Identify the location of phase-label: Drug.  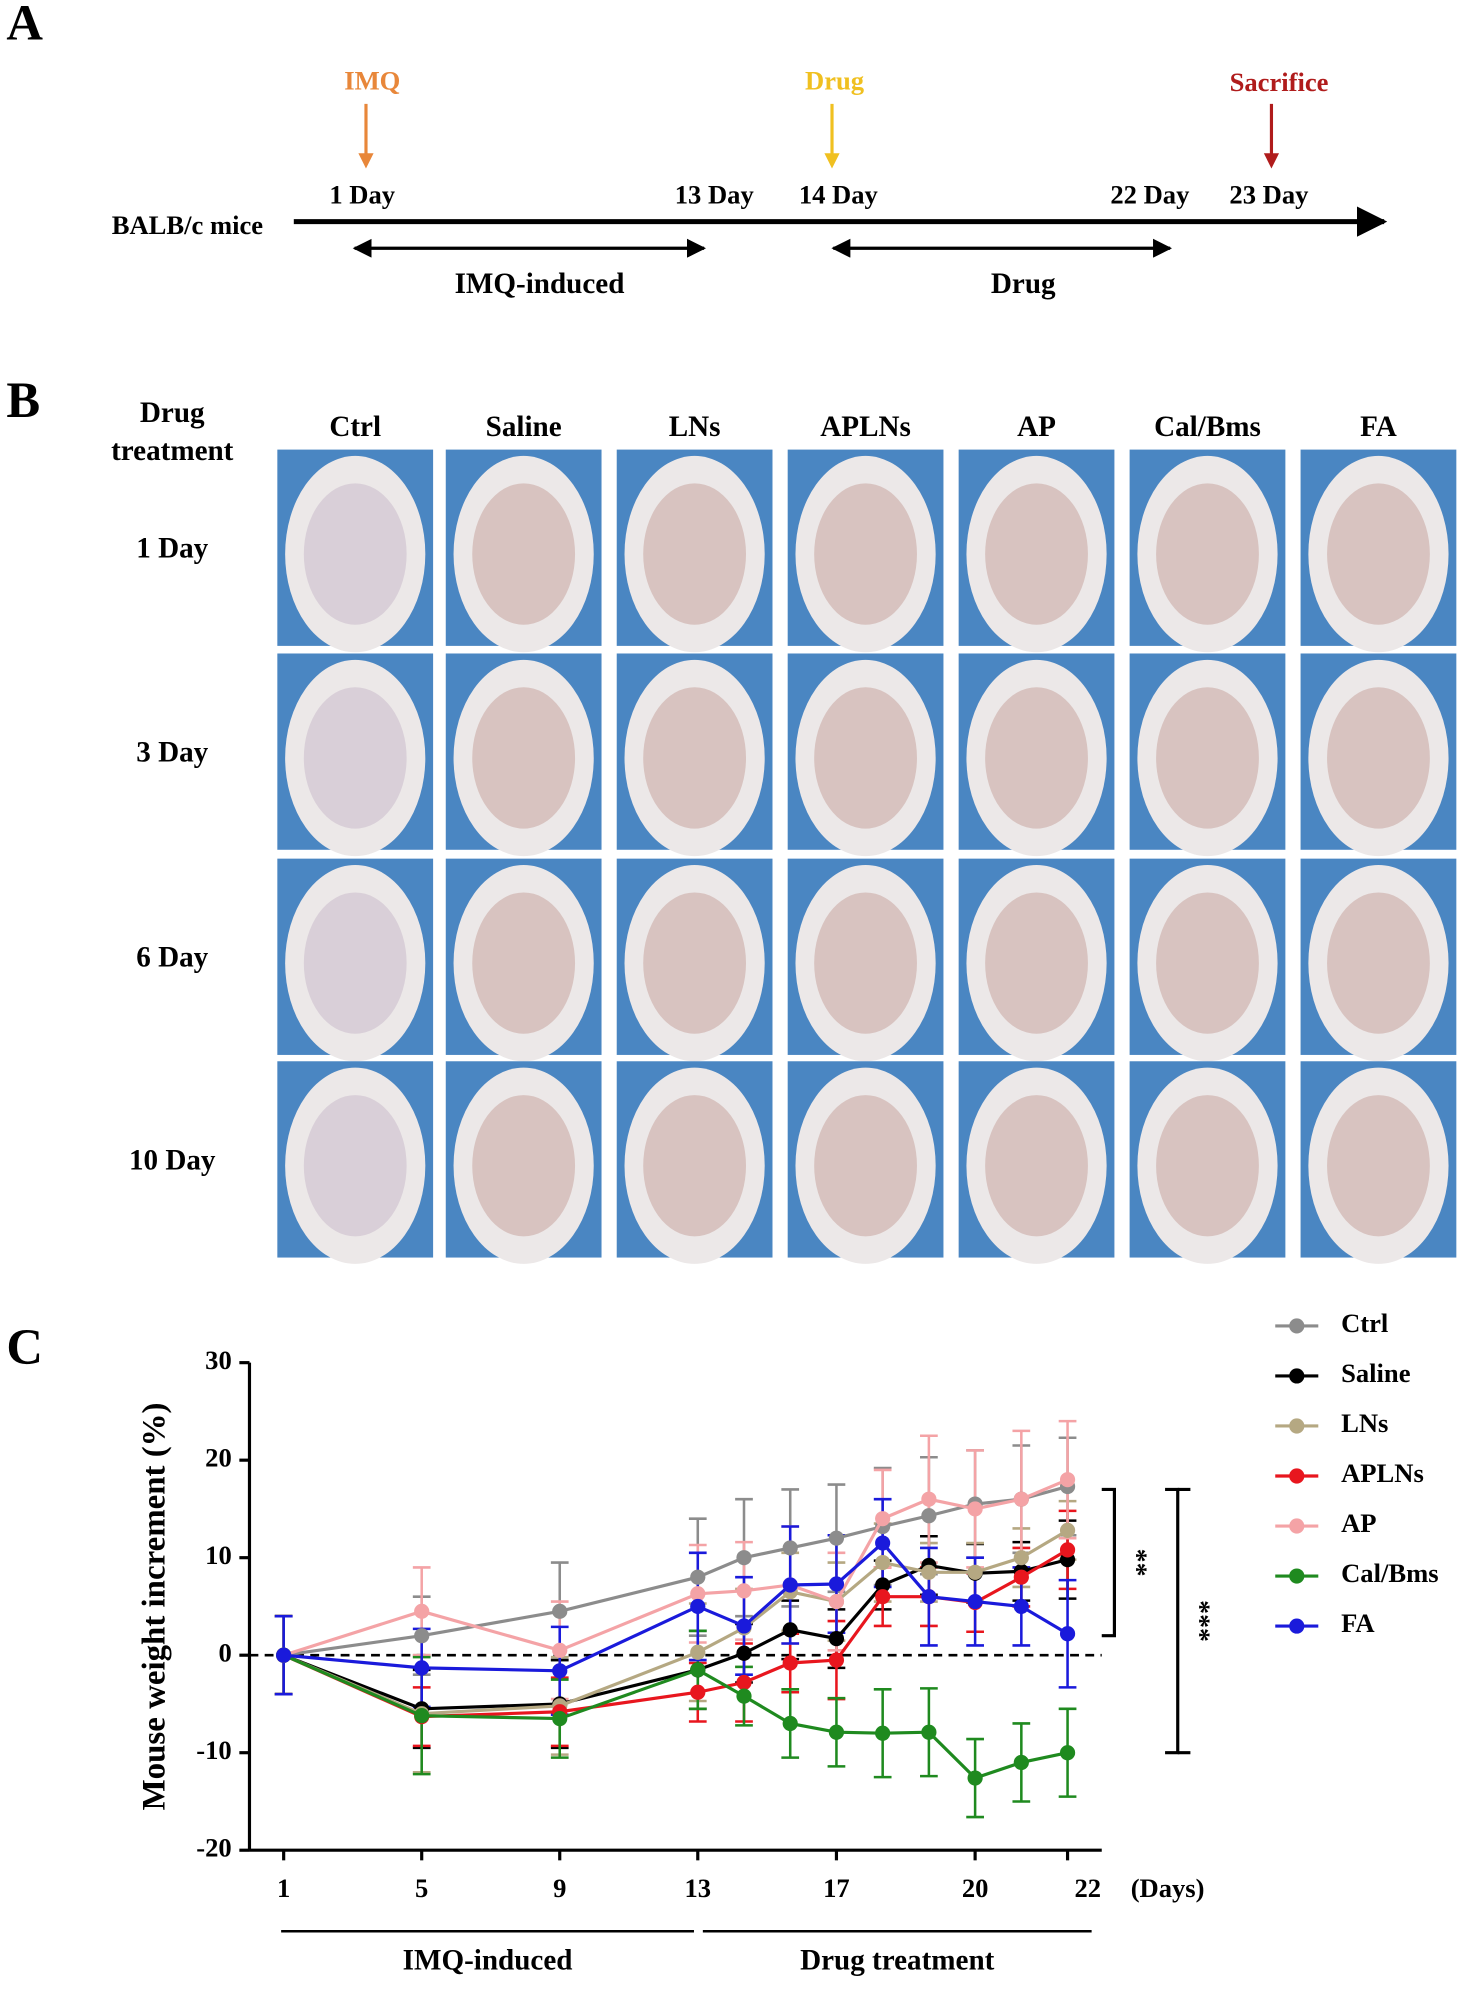
(1023, 284).